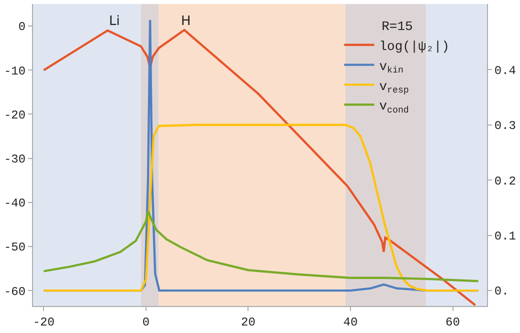 This screenshot has width=520, height=333. I want to click on legend-label: v$_{kin}$, so click(391, 67).